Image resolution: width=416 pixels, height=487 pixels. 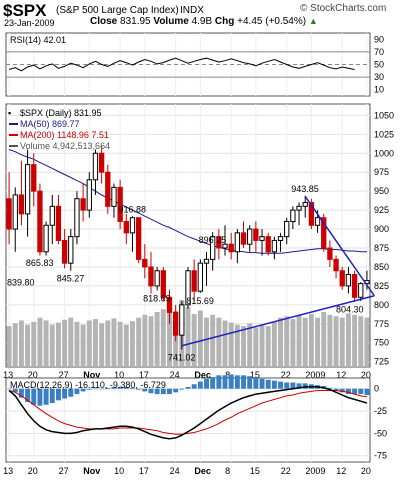 I want to click on chg-label: Chg, so click(x=224, y=21).